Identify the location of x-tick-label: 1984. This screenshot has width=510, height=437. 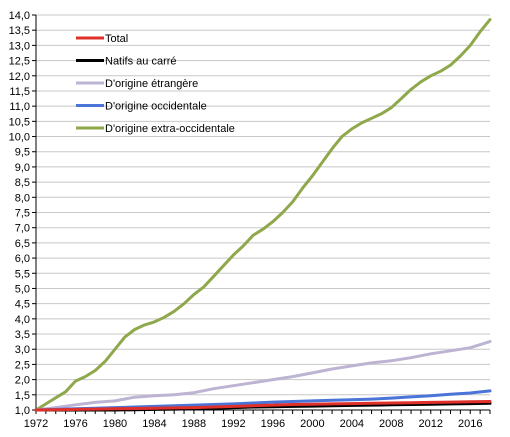
(154, 424).